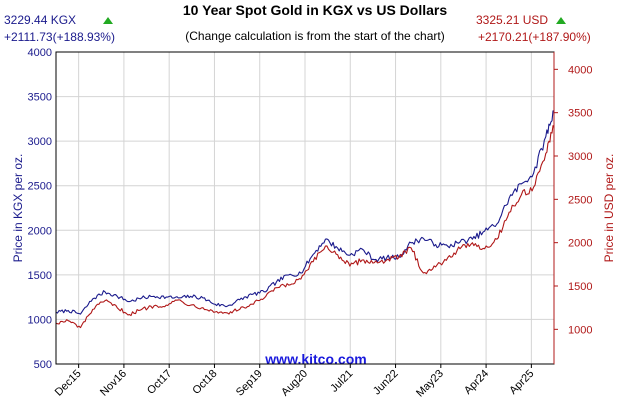 The height and width of the screenshot is (400, 630). What do you see at coordinates (40, 276) in the screenshot?
I see `left-tick-label: 1500` at bounding box center [40, 276].